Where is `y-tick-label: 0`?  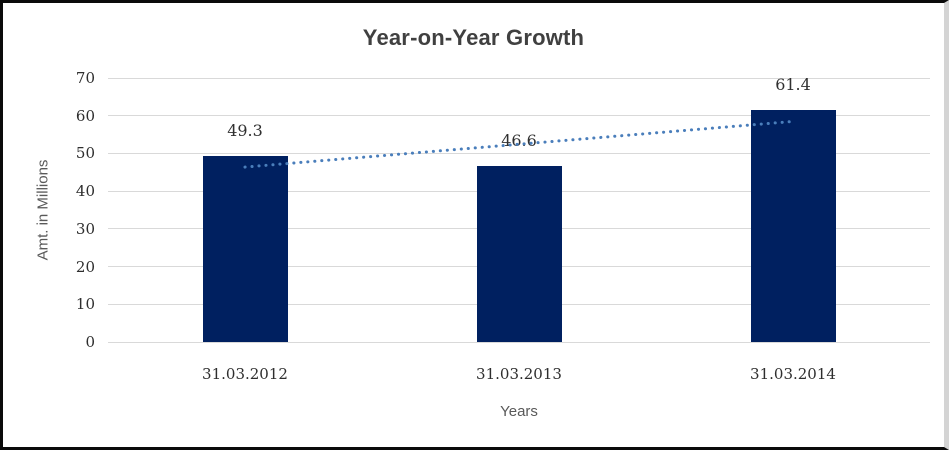
y-tick-label: 0 is located at coordinates (90, 342).